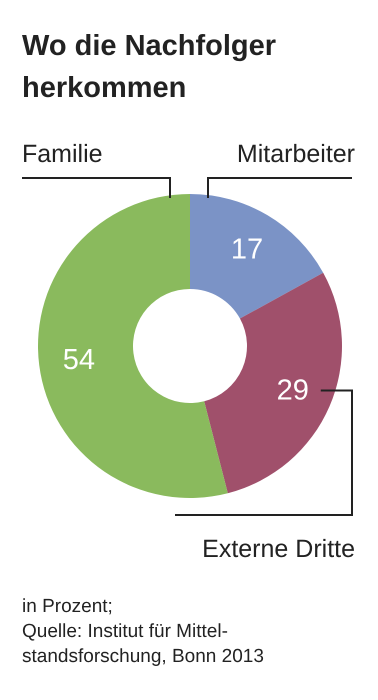 This screenshot has width=378, height=700. Describe the element at coordinates (67, 606) in the screenshot. I see `text: in Prozent;` at that location.